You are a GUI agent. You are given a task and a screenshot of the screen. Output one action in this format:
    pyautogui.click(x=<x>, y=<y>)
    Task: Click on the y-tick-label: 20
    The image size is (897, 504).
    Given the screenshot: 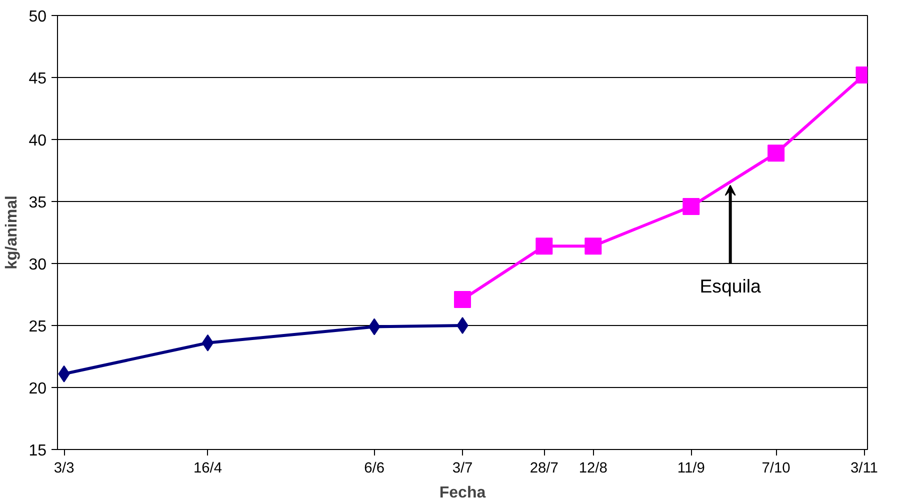 What is the action you would take?
    pyautogui.click(x=37, y=389)
    